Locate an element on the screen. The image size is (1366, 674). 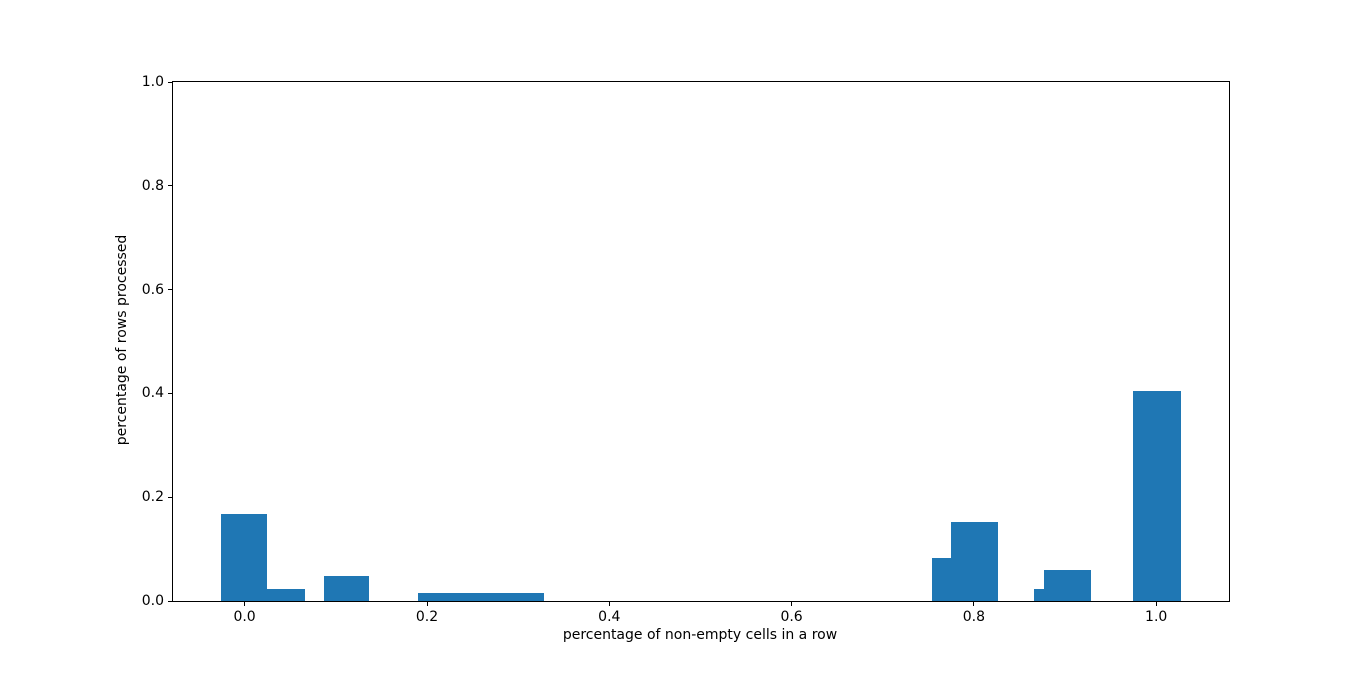
x-tick-label: 0.8 is located at coordinates (974, 617).